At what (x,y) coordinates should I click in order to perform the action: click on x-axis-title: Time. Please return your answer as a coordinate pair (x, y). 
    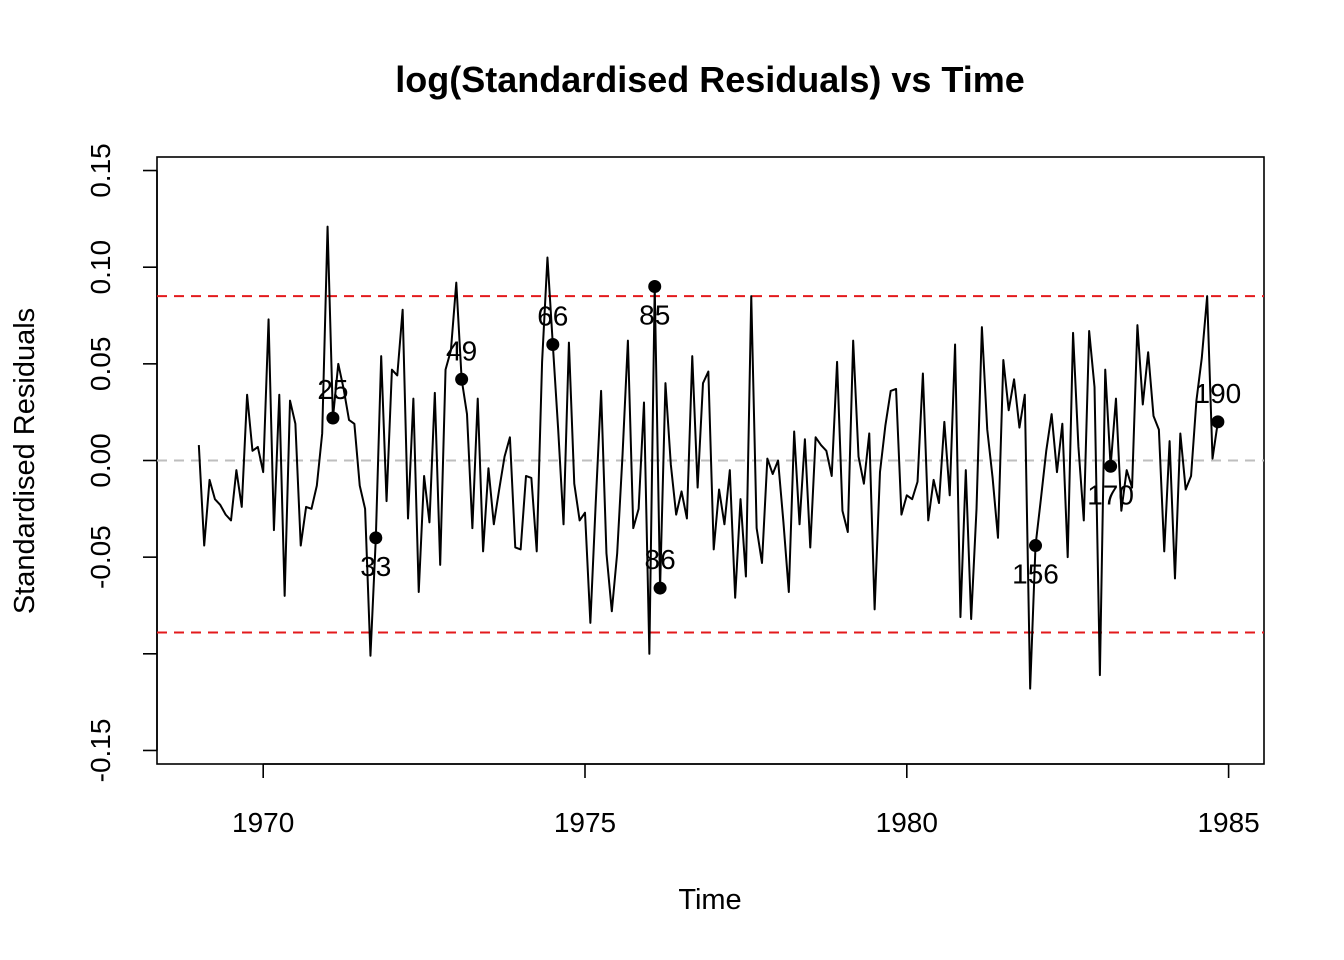
    Looking at the image, I should click on (709, 900).